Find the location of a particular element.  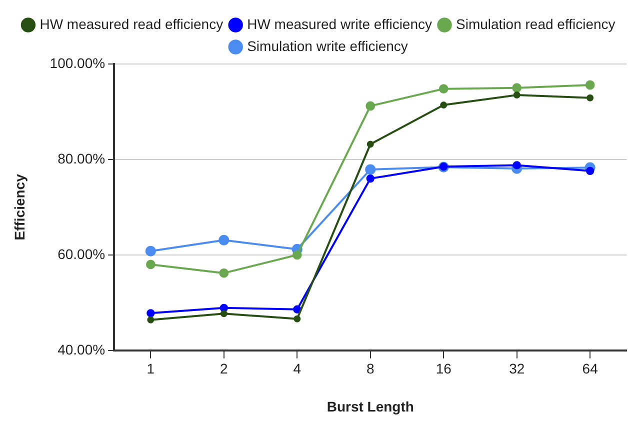

legend-label: Simulation write efficiency is located at coordinates (327, 46).